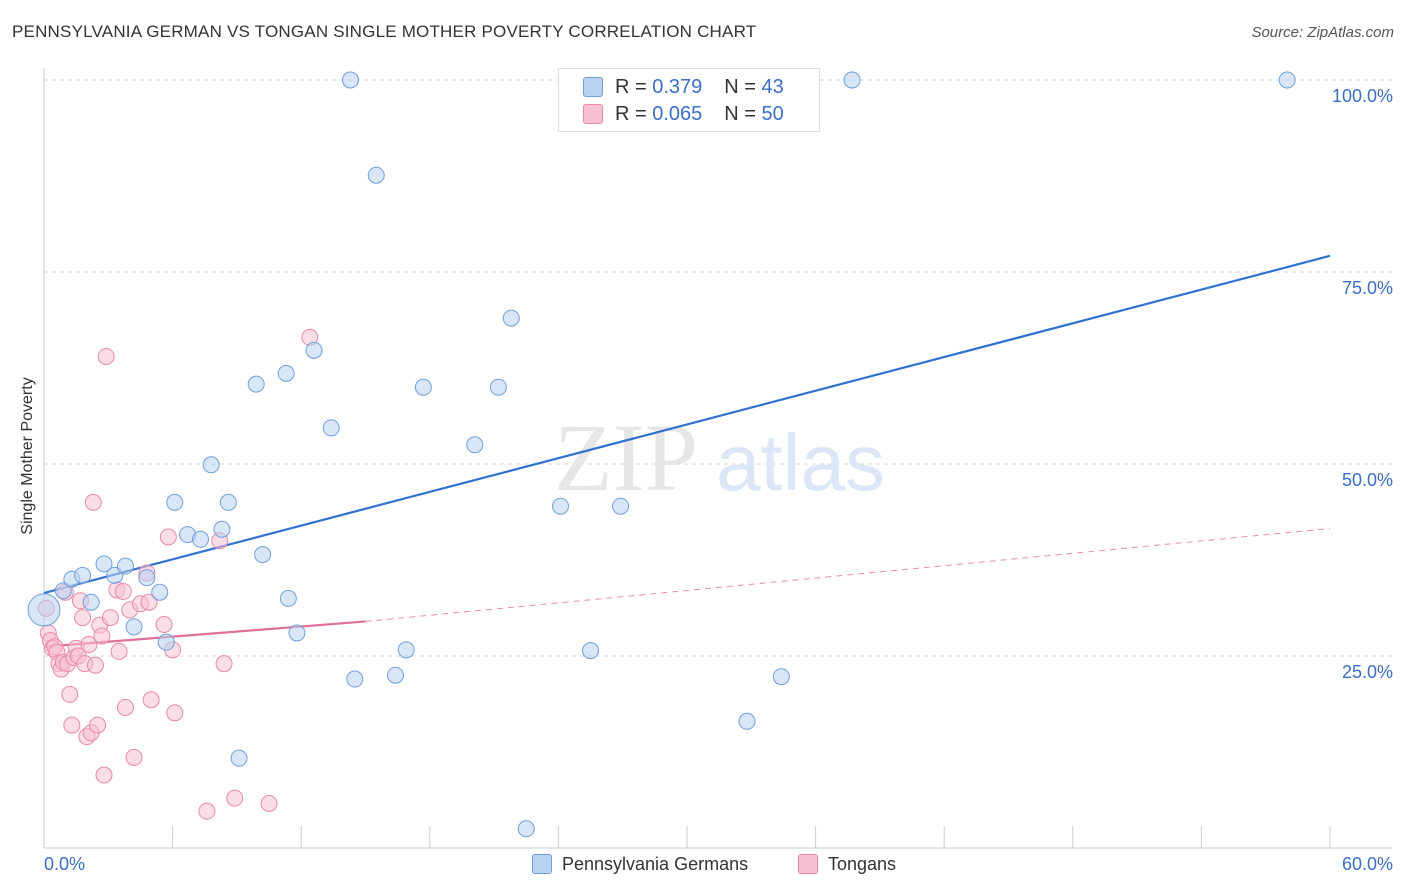  What do you see at coordinates (689, 100) in the screenshot?
I see `correlation-legend: R = 0.379 N = 43 R = 0.065 N = 50` at bounding box center [689, 100].